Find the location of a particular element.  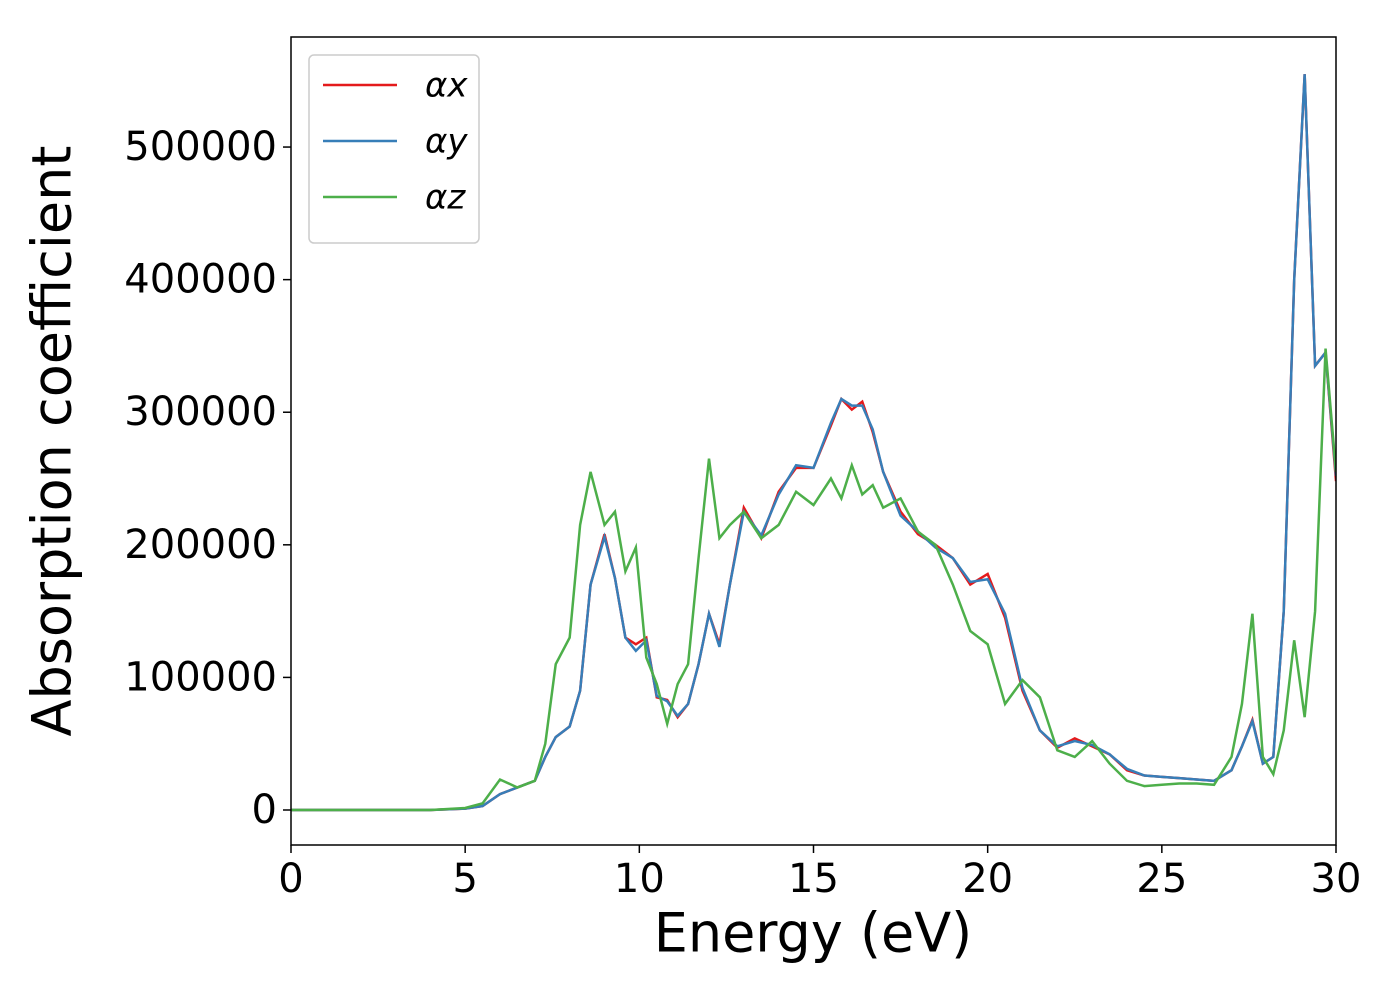

x-tick-label: 30 is located at coordinates (1336, 879).